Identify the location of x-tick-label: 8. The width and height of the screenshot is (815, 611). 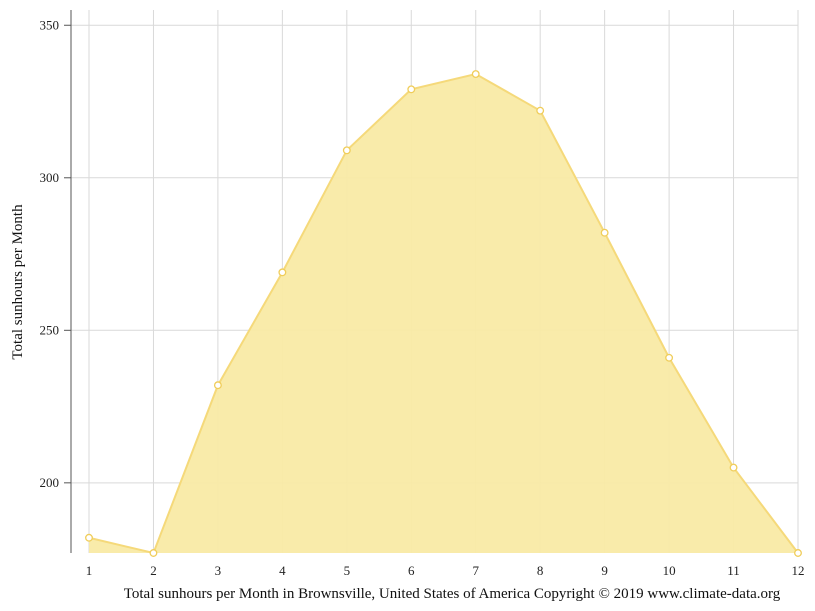
(540, 570).